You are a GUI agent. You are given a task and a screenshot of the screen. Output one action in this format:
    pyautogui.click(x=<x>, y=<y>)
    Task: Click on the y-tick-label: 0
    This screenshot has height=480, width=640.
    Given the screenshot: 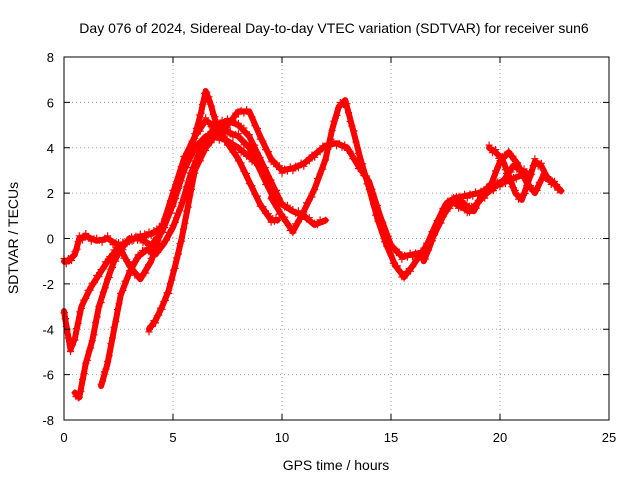 What is the action you would take?
    pyautogui.click(x=50, y=239)
    